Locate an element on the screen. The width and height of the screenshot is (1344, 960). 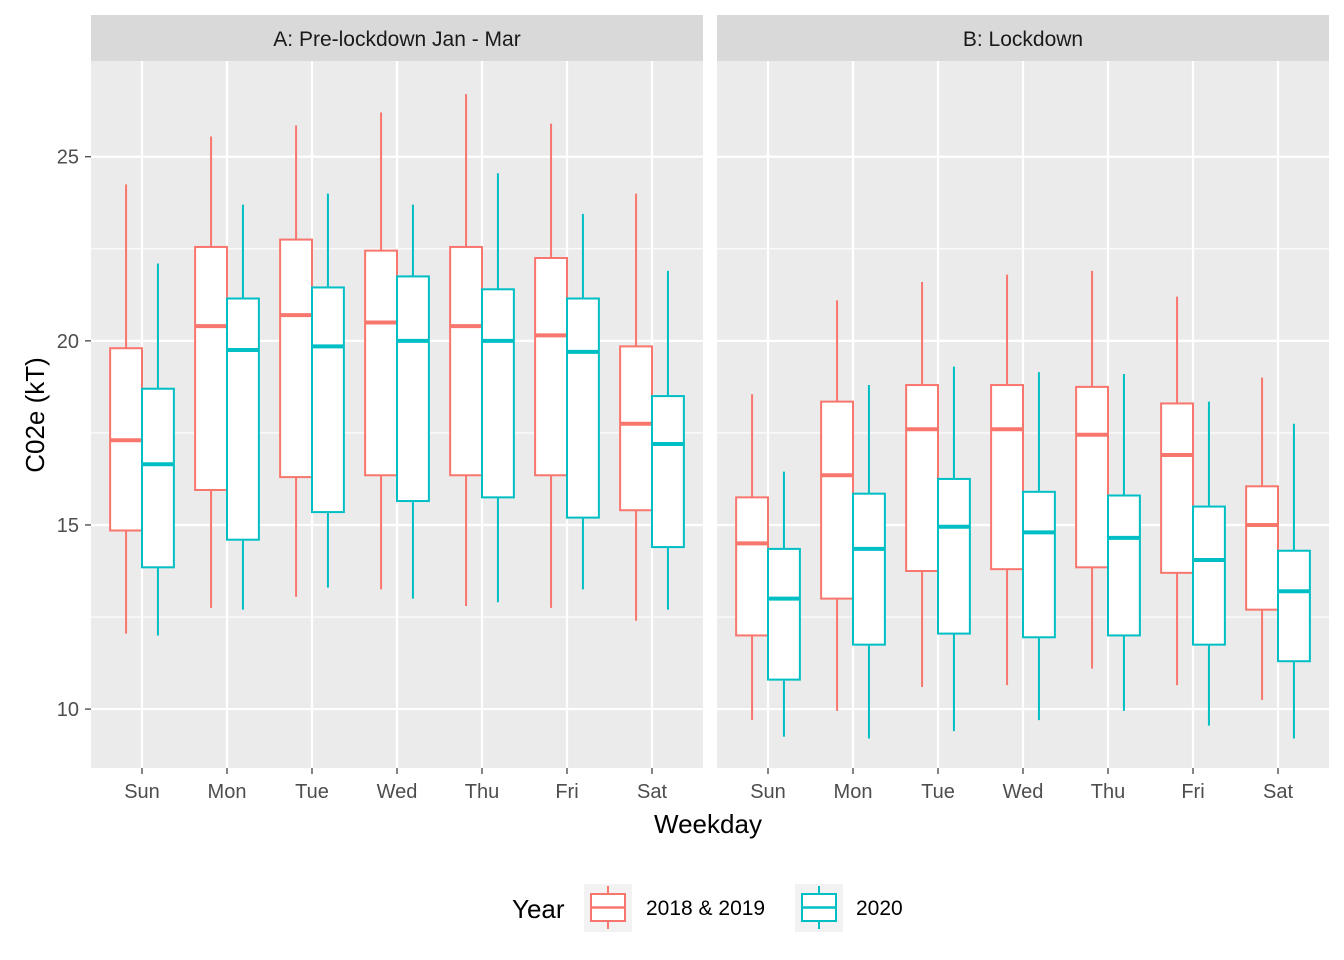
y-tick-label-25: 25 is located at coordinates (68, 158).